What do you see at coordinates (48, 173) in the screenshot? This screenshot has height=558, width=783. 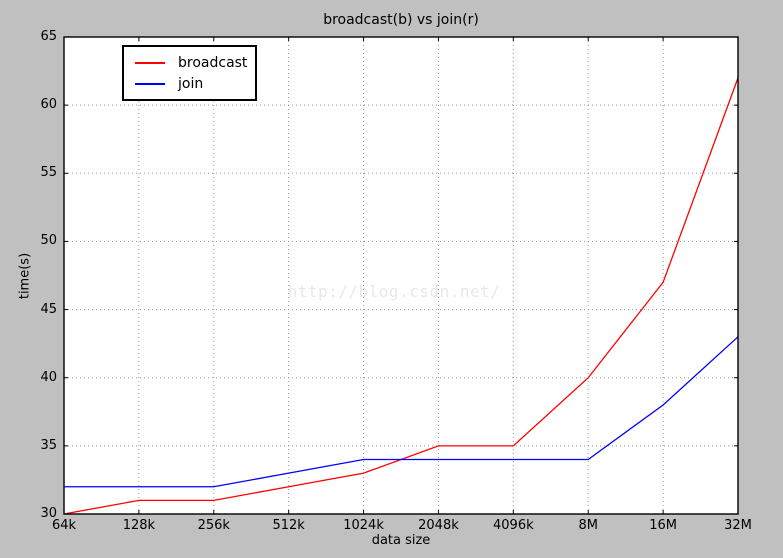 I see `y-tick-label: 55` at bounding box center [48, 173].